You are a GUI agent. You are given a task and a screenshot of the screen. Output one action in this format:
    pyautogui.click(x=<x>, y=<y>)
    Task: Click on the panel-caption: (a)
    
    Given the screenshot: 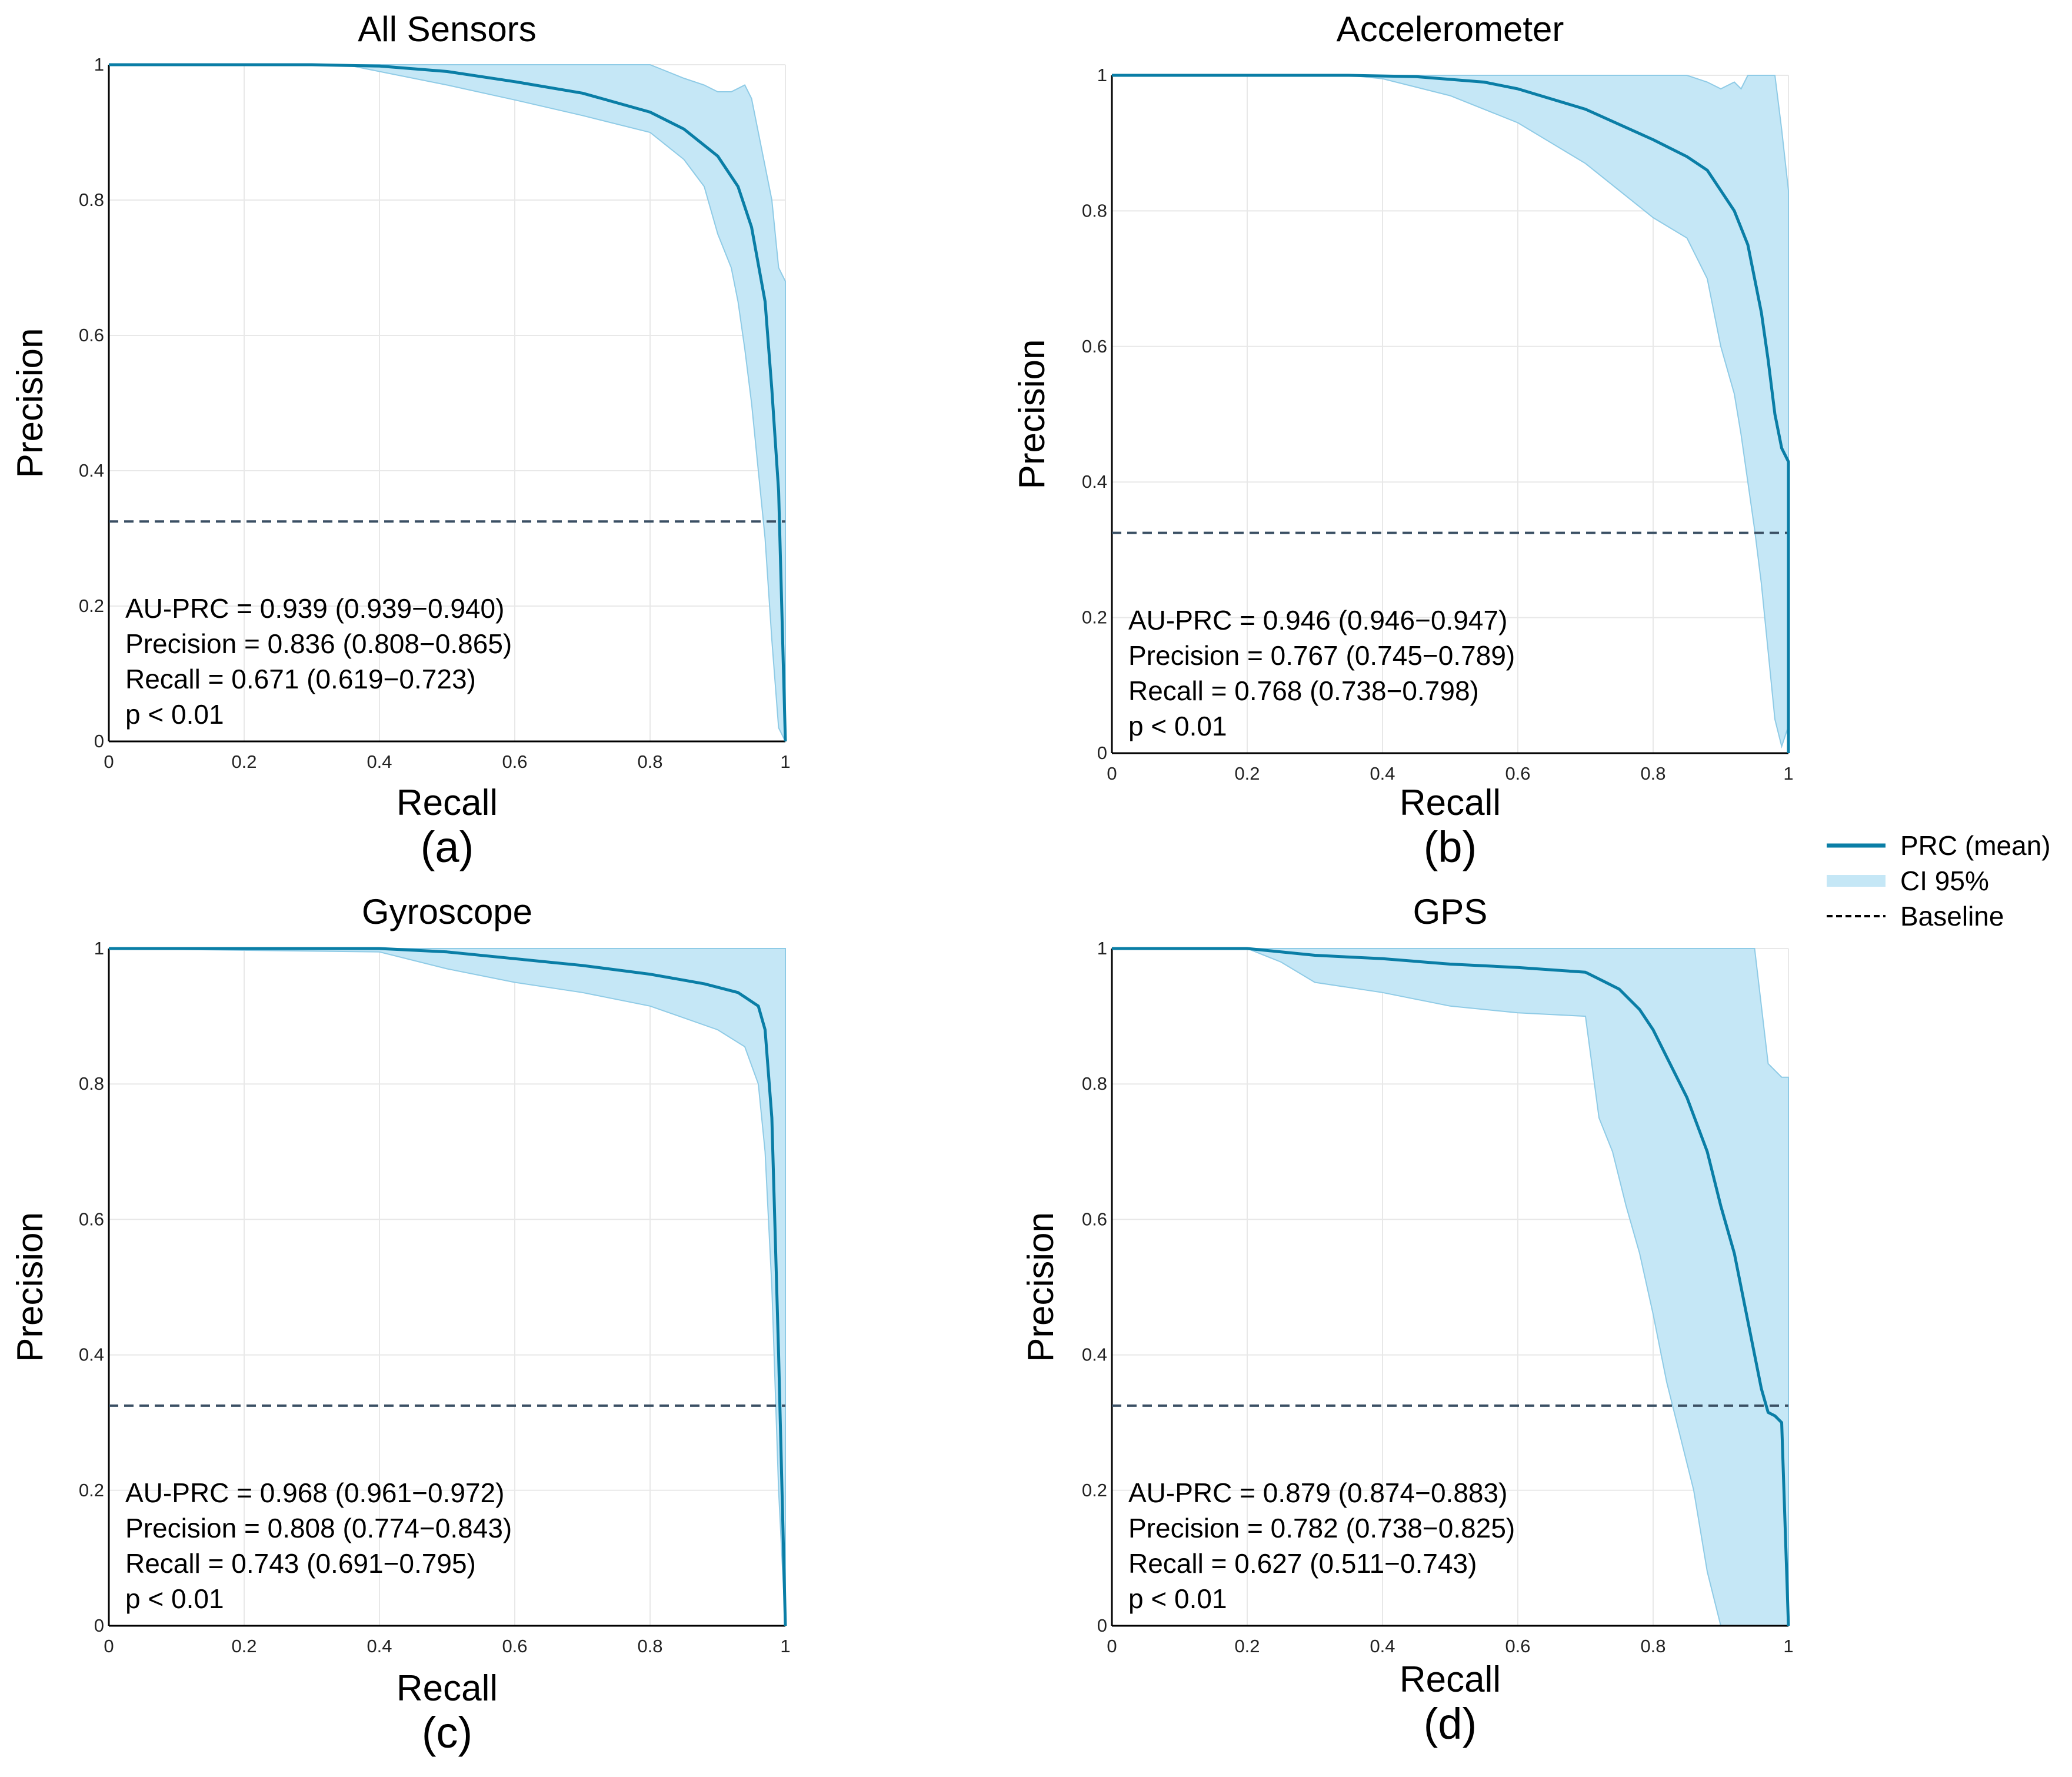 What is the action you would take?
    pyautogui.click(x=447, y=847)
    